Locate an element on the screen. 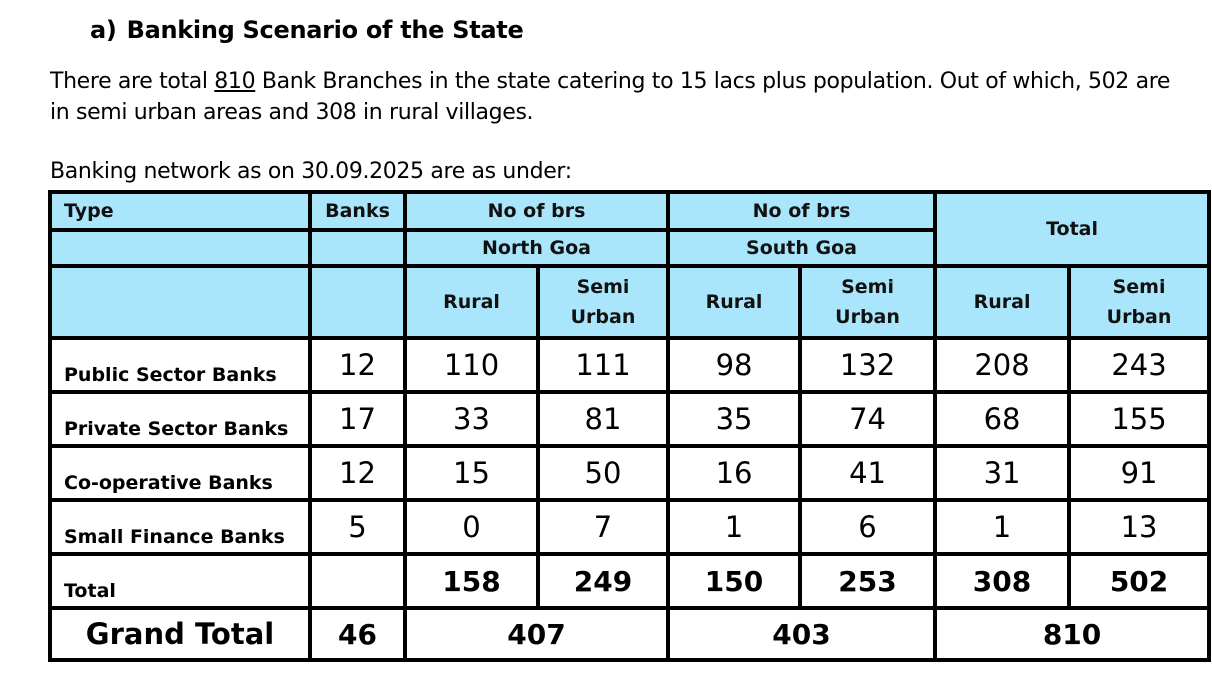  row-south-semi: 6 is located at coordinates (868, 527).